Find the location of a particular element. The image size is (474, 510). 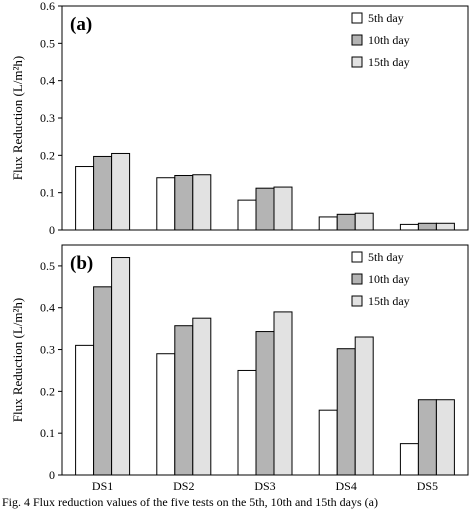

bar-a-ds3-series2 is located at coordinates (265, 209).